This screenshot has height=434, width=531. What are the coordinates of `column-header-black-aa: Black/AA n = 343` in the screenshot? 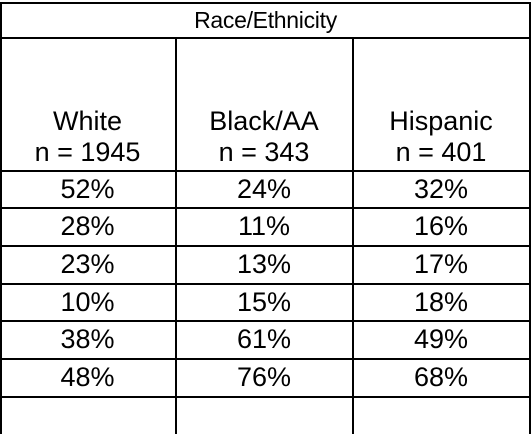 It's located at (264, 104).